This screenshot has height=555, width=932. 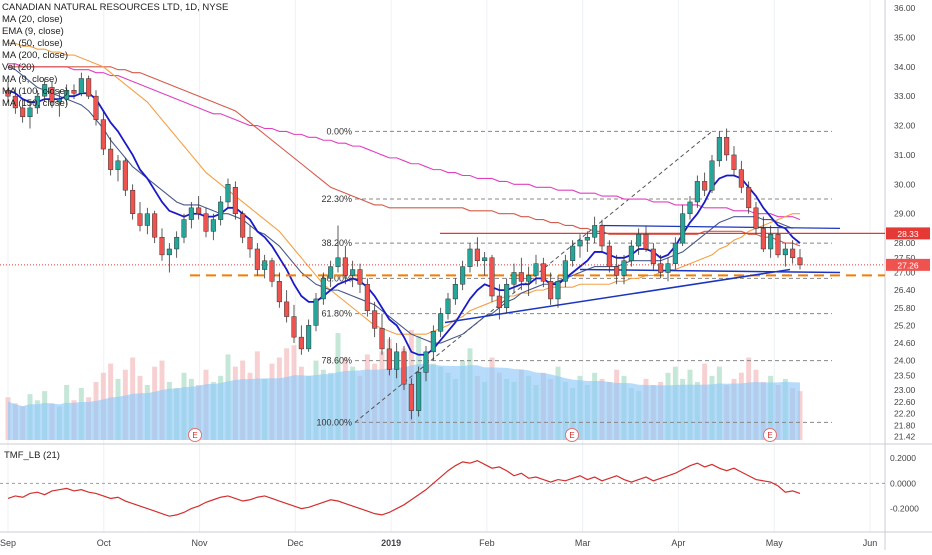 What do you see at coordinates (617, 296) in the screenshot?
I see `rising-trendline` at bounding box center [617, 296].